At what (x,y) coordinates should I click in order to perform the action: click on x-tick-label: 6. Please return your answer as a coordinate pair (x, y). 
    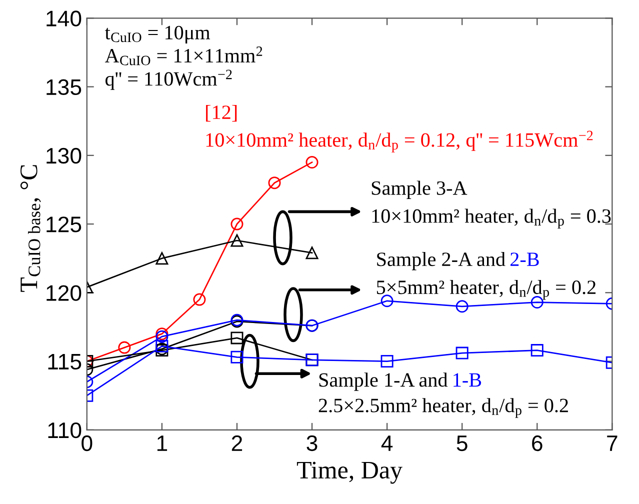
    Looking at the image, I should click on (537, 443).